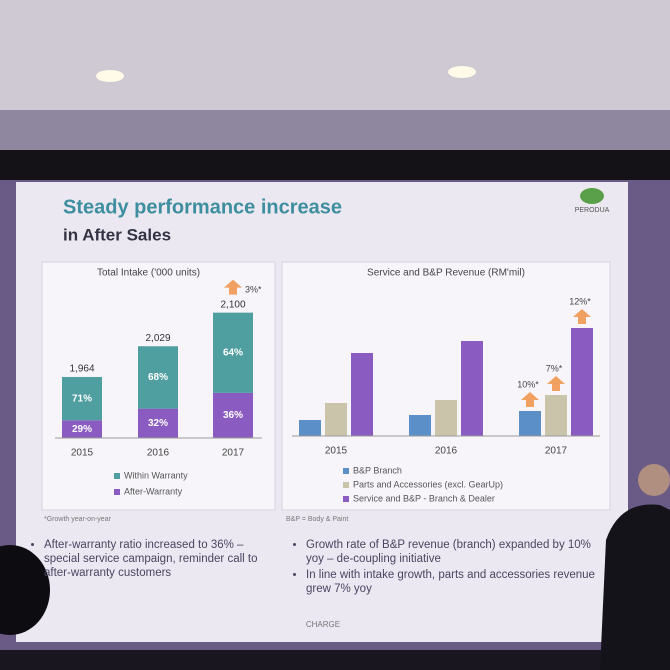  Describe the element at coordinates (654, 480) in the screenshot. I see `speaker-head` at that location.